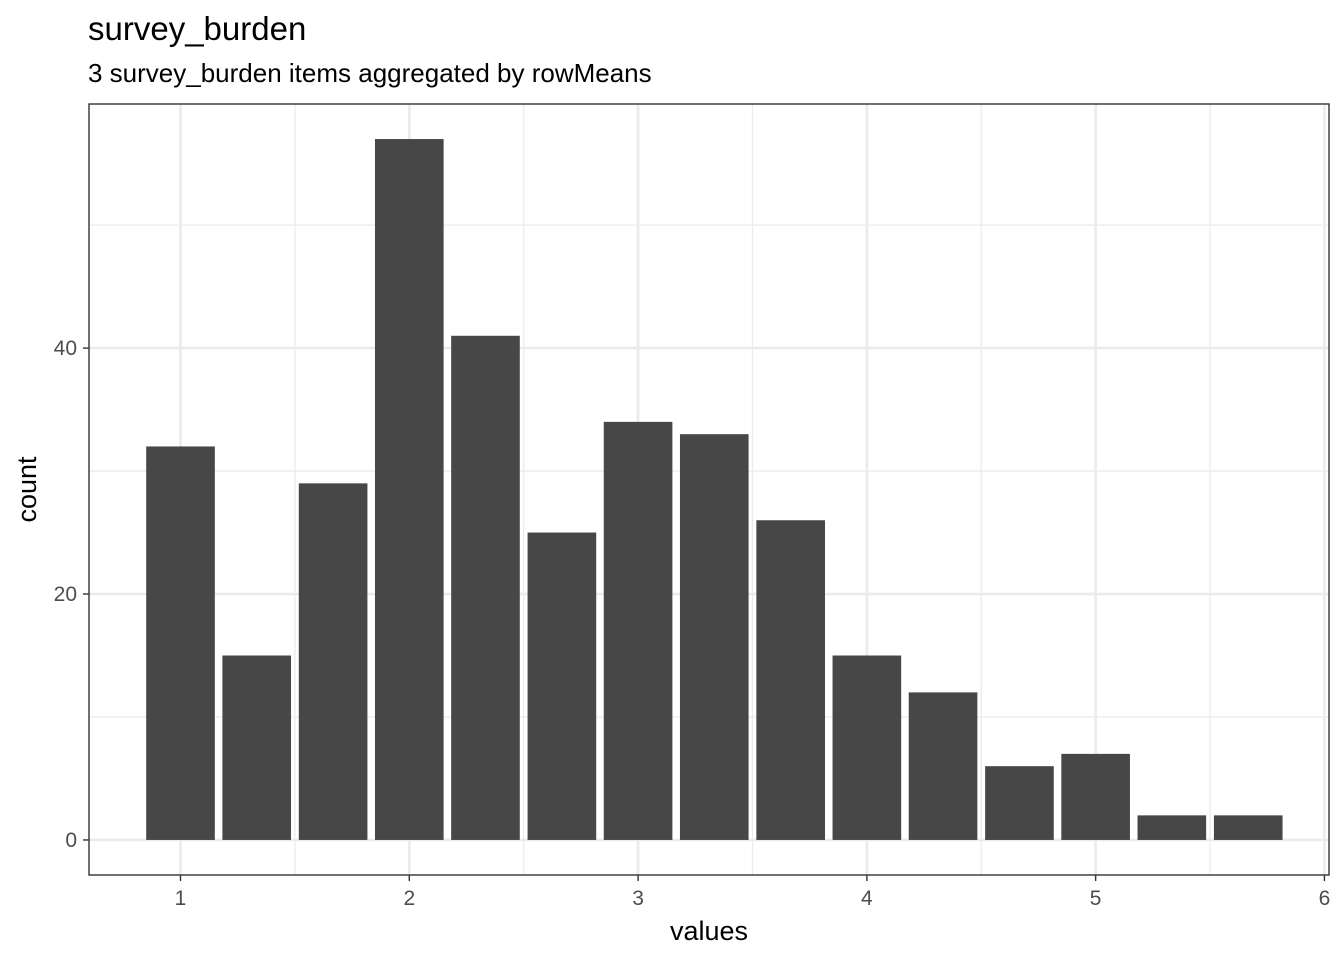  I want to click on y-tick-label: 0, so click(71, 840).